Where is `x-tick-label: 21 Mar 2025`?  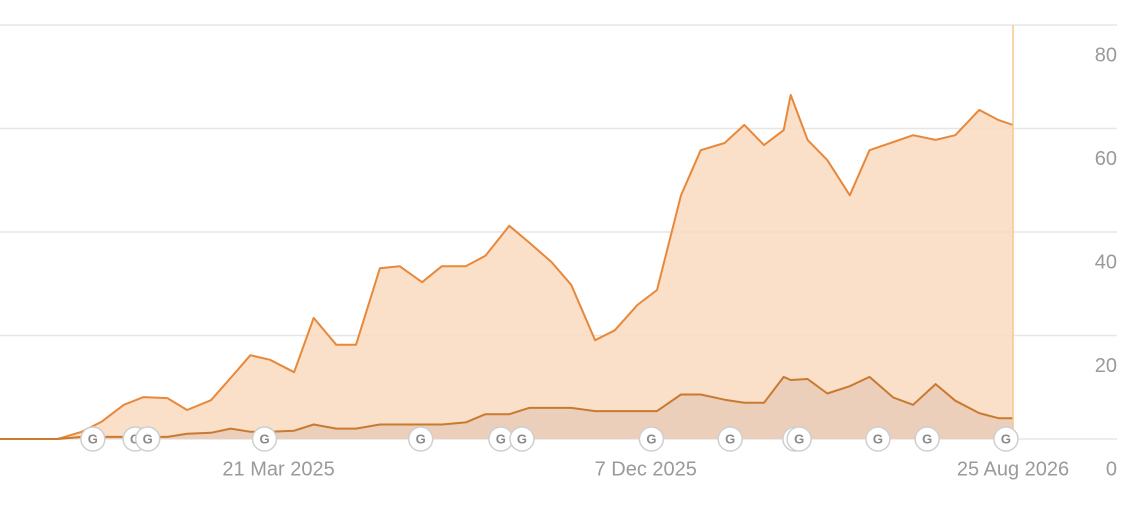
x-tick-label: 21 Mar 2025 is located at coordinates (278, 469).